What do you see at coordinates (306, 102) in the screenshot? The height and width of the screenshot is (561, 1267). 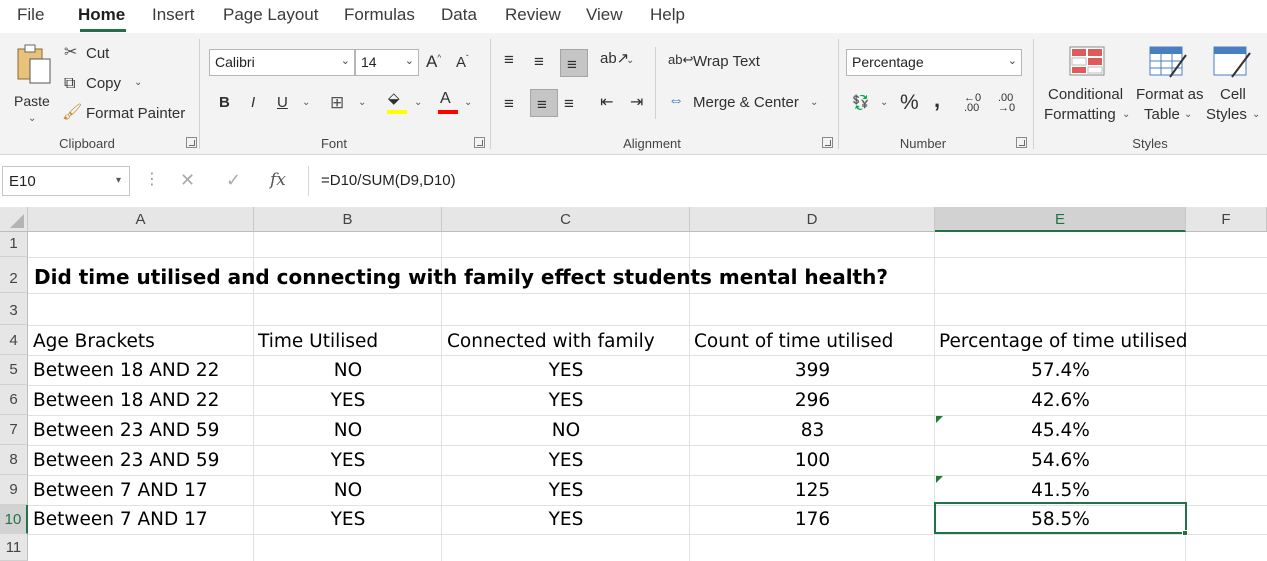 I see `underline-dropdown-icon: ⌄` at bounding box center [306, 102].